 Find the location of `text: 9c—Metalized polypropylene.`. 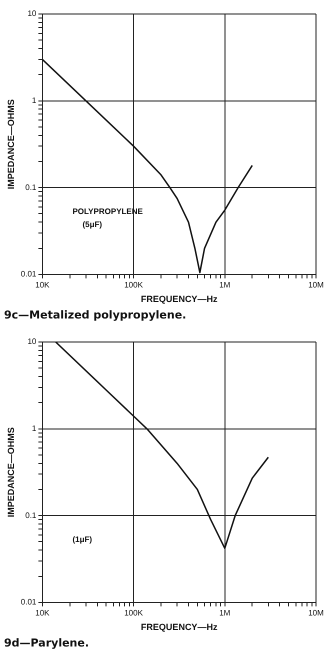

text: 9c—Metalized polypropylene. is located at coordinates (95, 315).